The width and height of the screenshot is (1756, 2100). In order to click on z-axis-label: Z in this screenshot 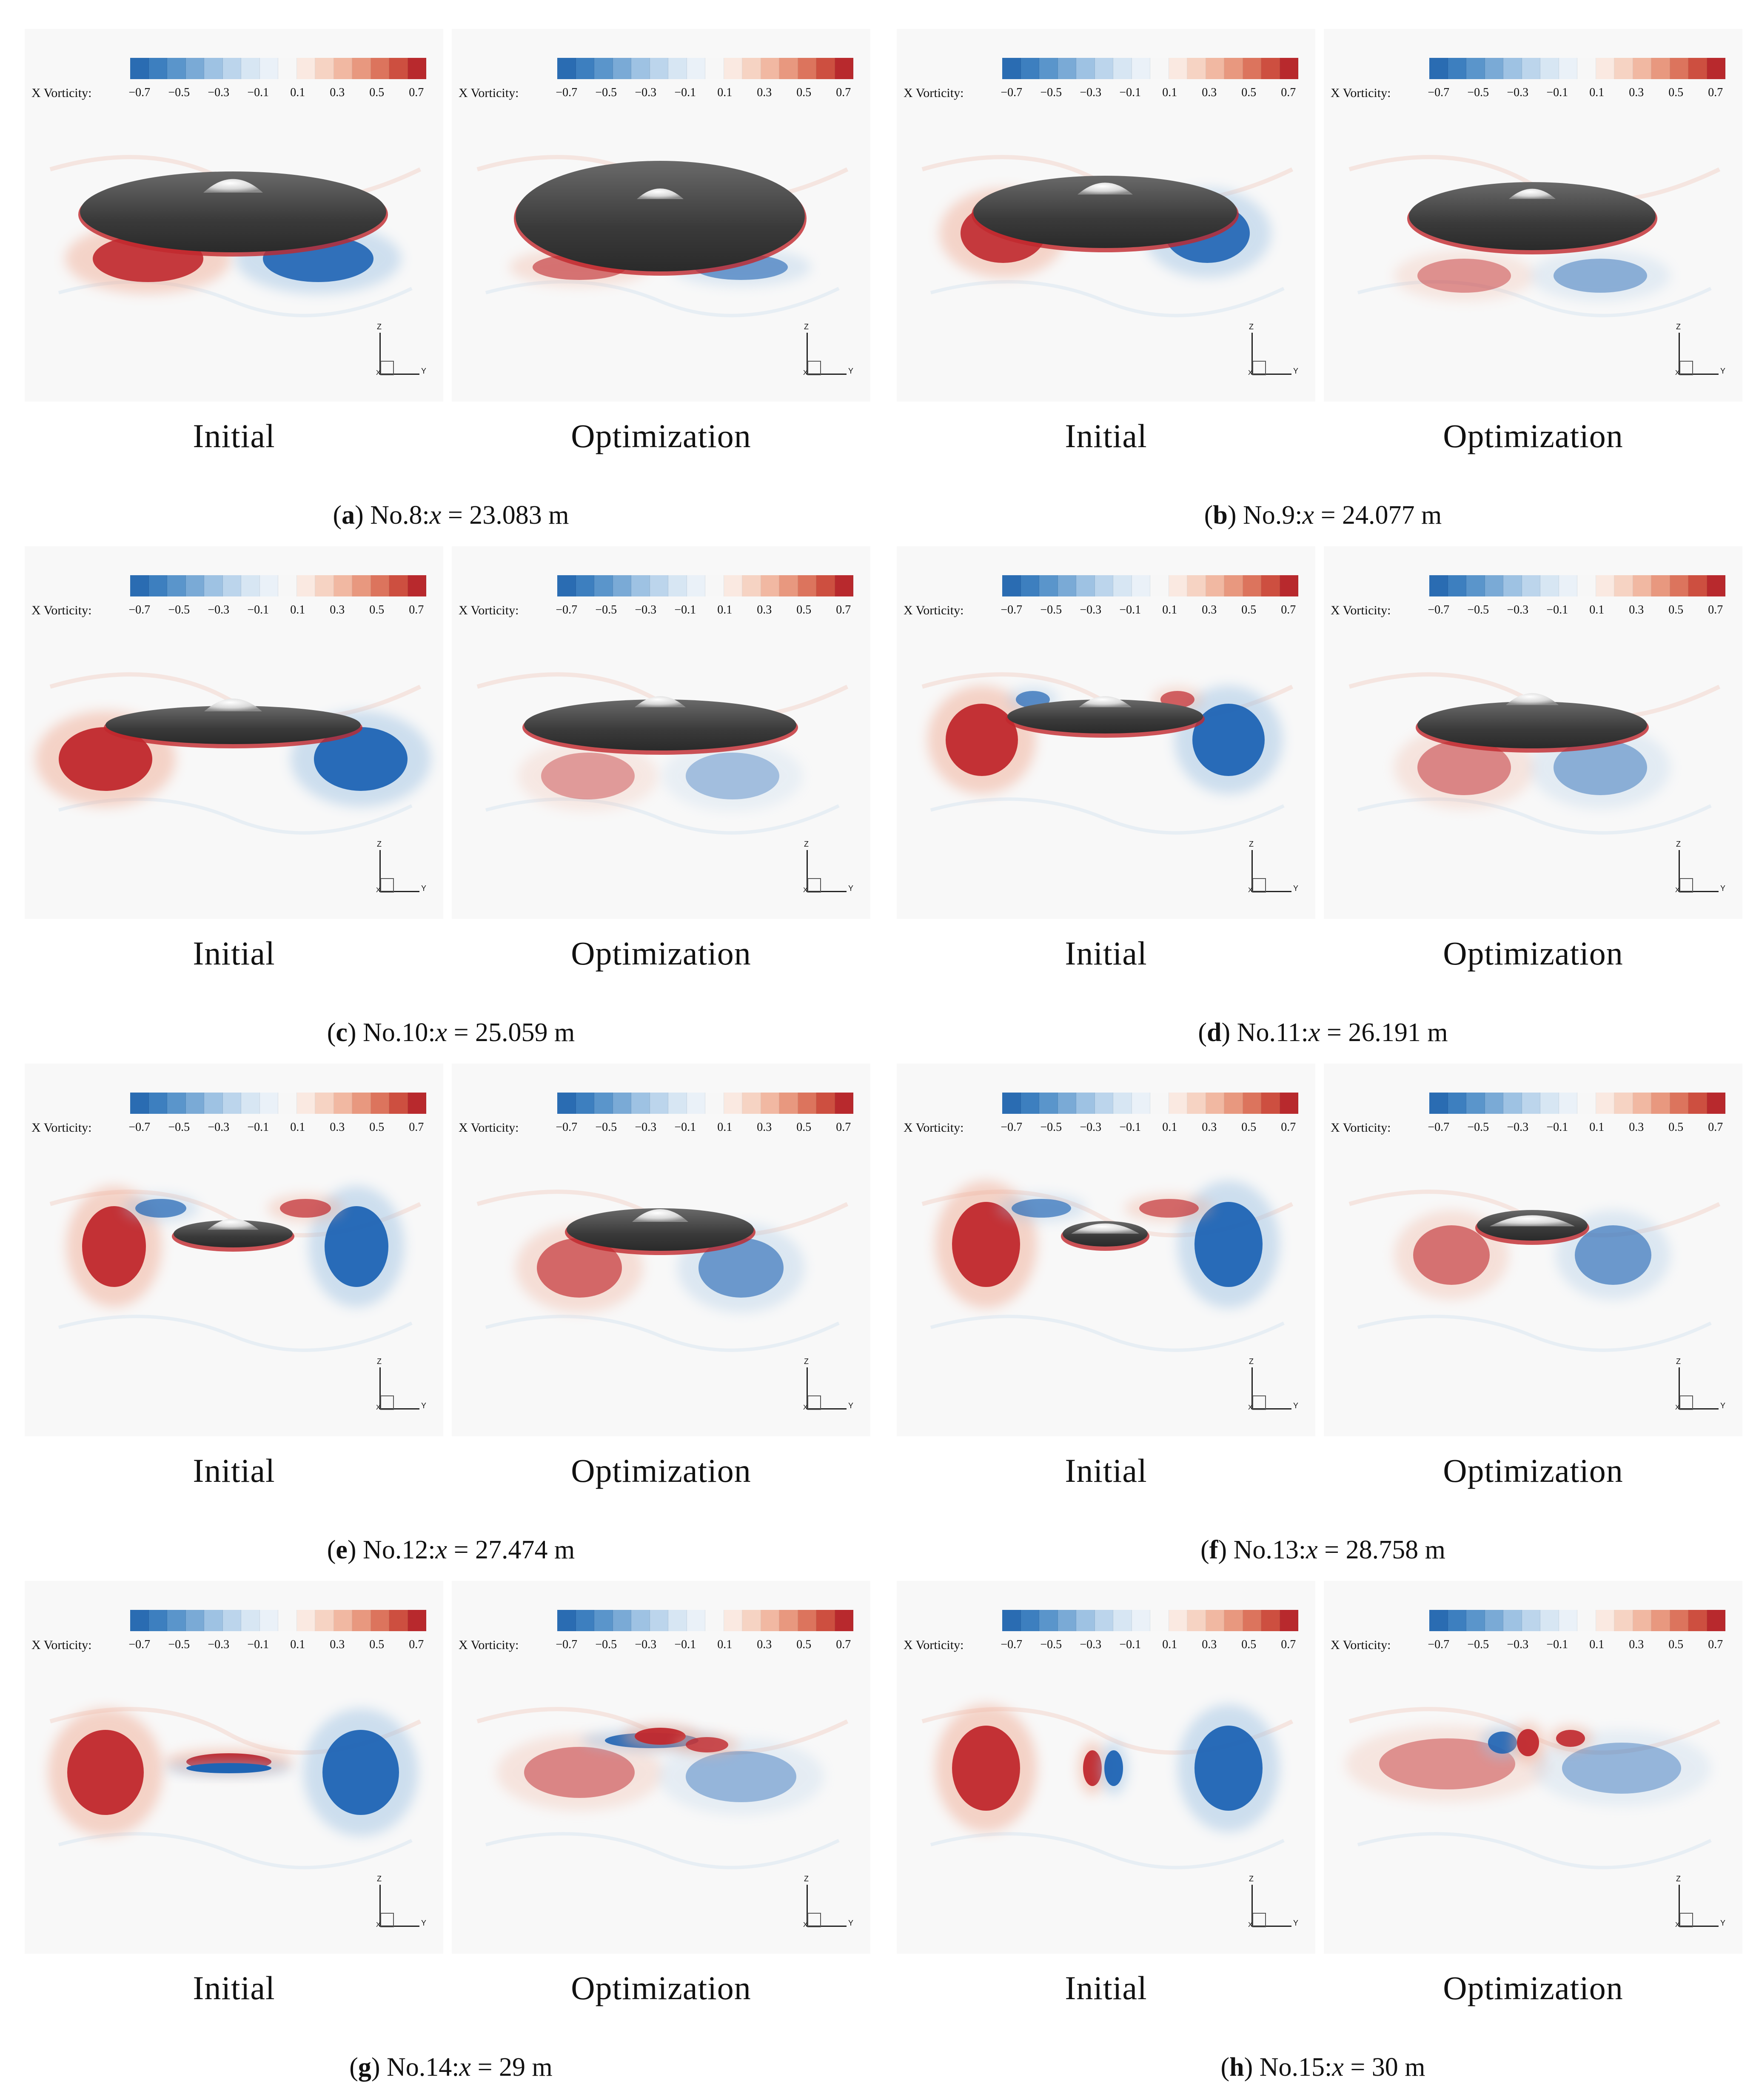, I will do `click(1678, 844)`.